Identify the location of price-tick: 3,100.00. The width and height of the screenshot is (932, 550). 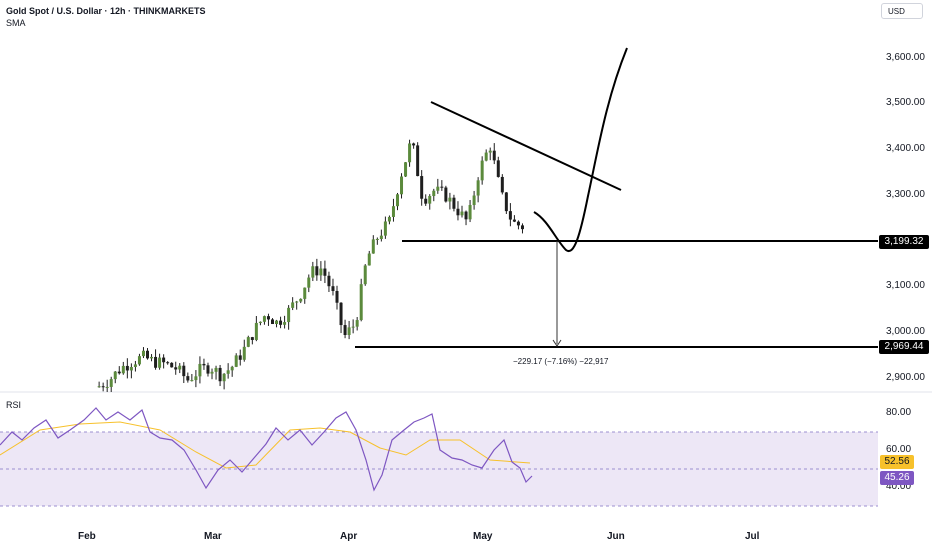
(905, 285).